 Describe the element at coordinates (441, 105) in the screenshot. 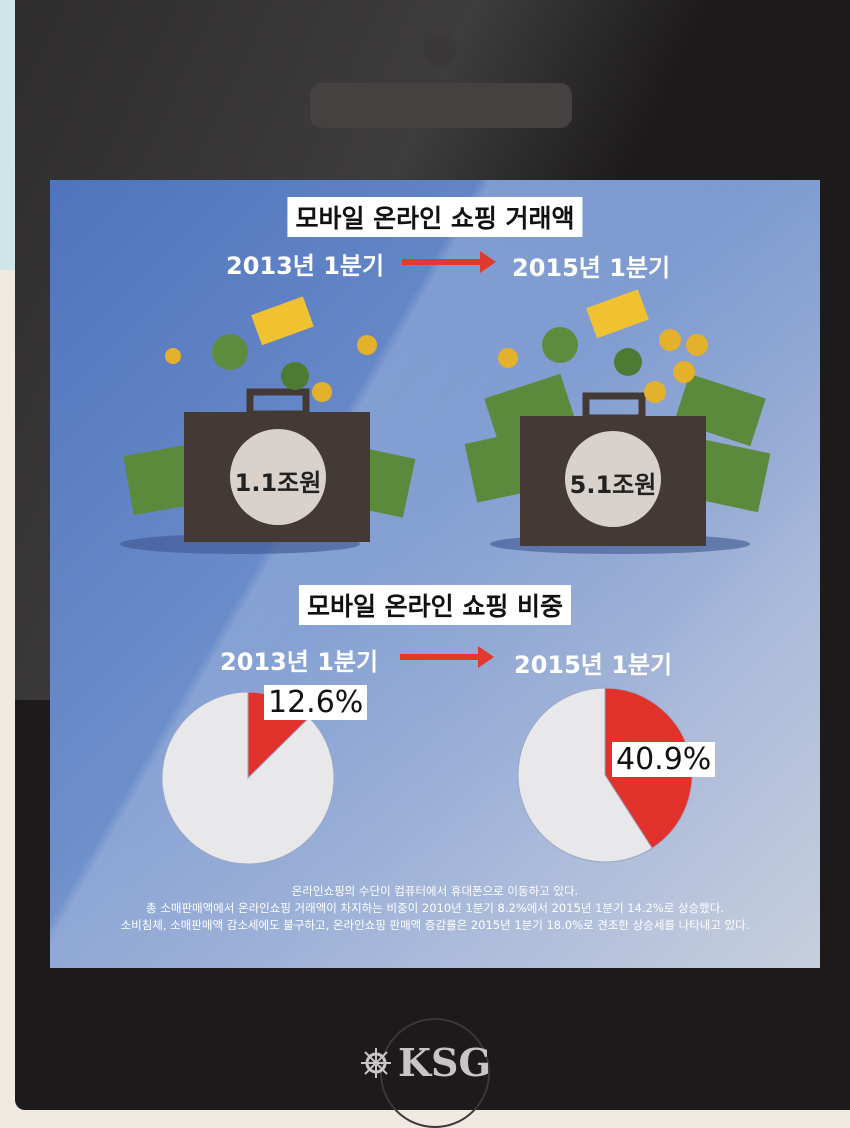

I see `speaker-icon` at that location.